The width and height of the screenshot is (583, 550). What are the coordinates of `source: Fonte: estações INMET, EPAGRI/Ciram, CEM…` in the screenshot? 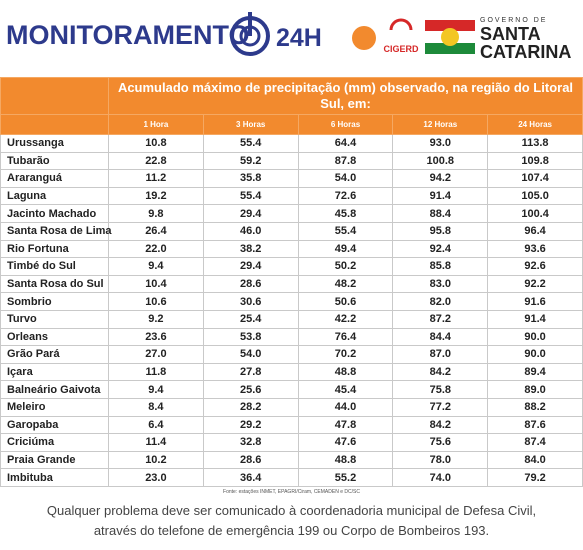 It's located at (291, 492).